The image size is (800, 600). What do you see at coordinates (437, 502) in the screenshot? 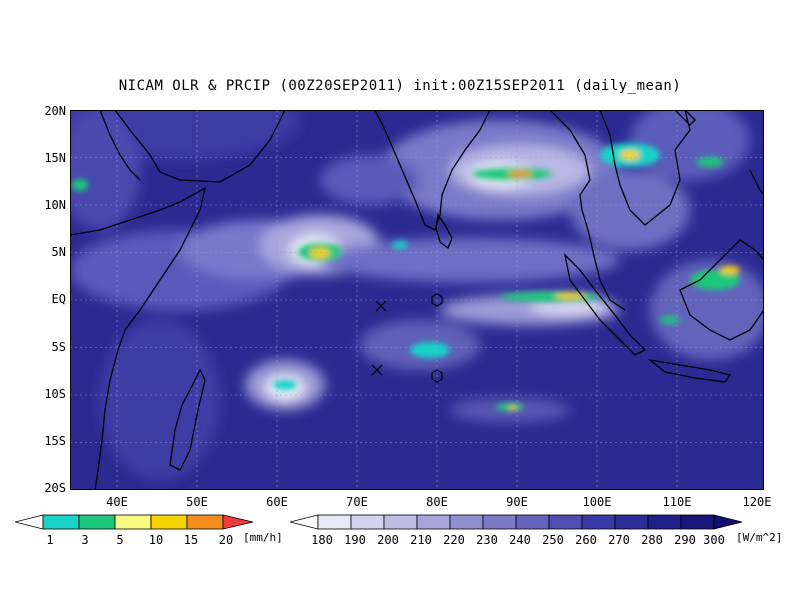
I see `lon-label: 80E` at bounding box center [437, 502].